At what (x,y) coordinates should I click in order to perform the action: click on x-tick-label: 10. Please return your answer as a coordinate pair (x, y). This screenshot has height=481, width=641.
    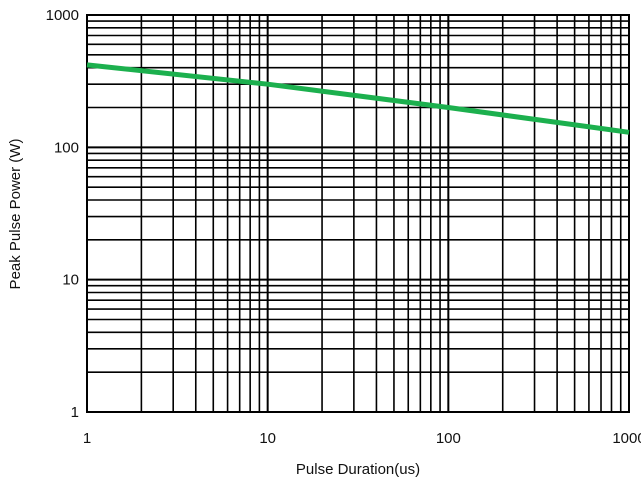
    Looking at the image, I should click on (267, 438).